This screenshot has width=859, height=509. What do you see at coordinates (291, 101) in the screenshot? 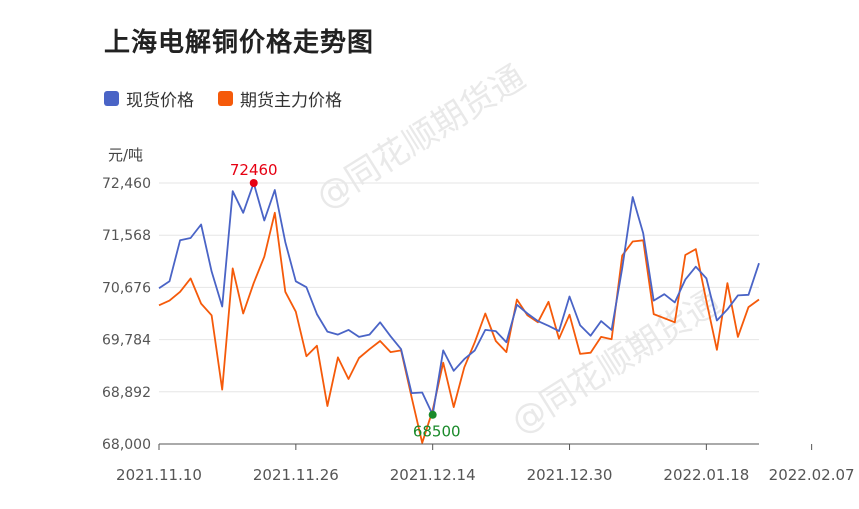
I see `legend-label-futures: 期货主力价格` at bounding box center [291, 101].